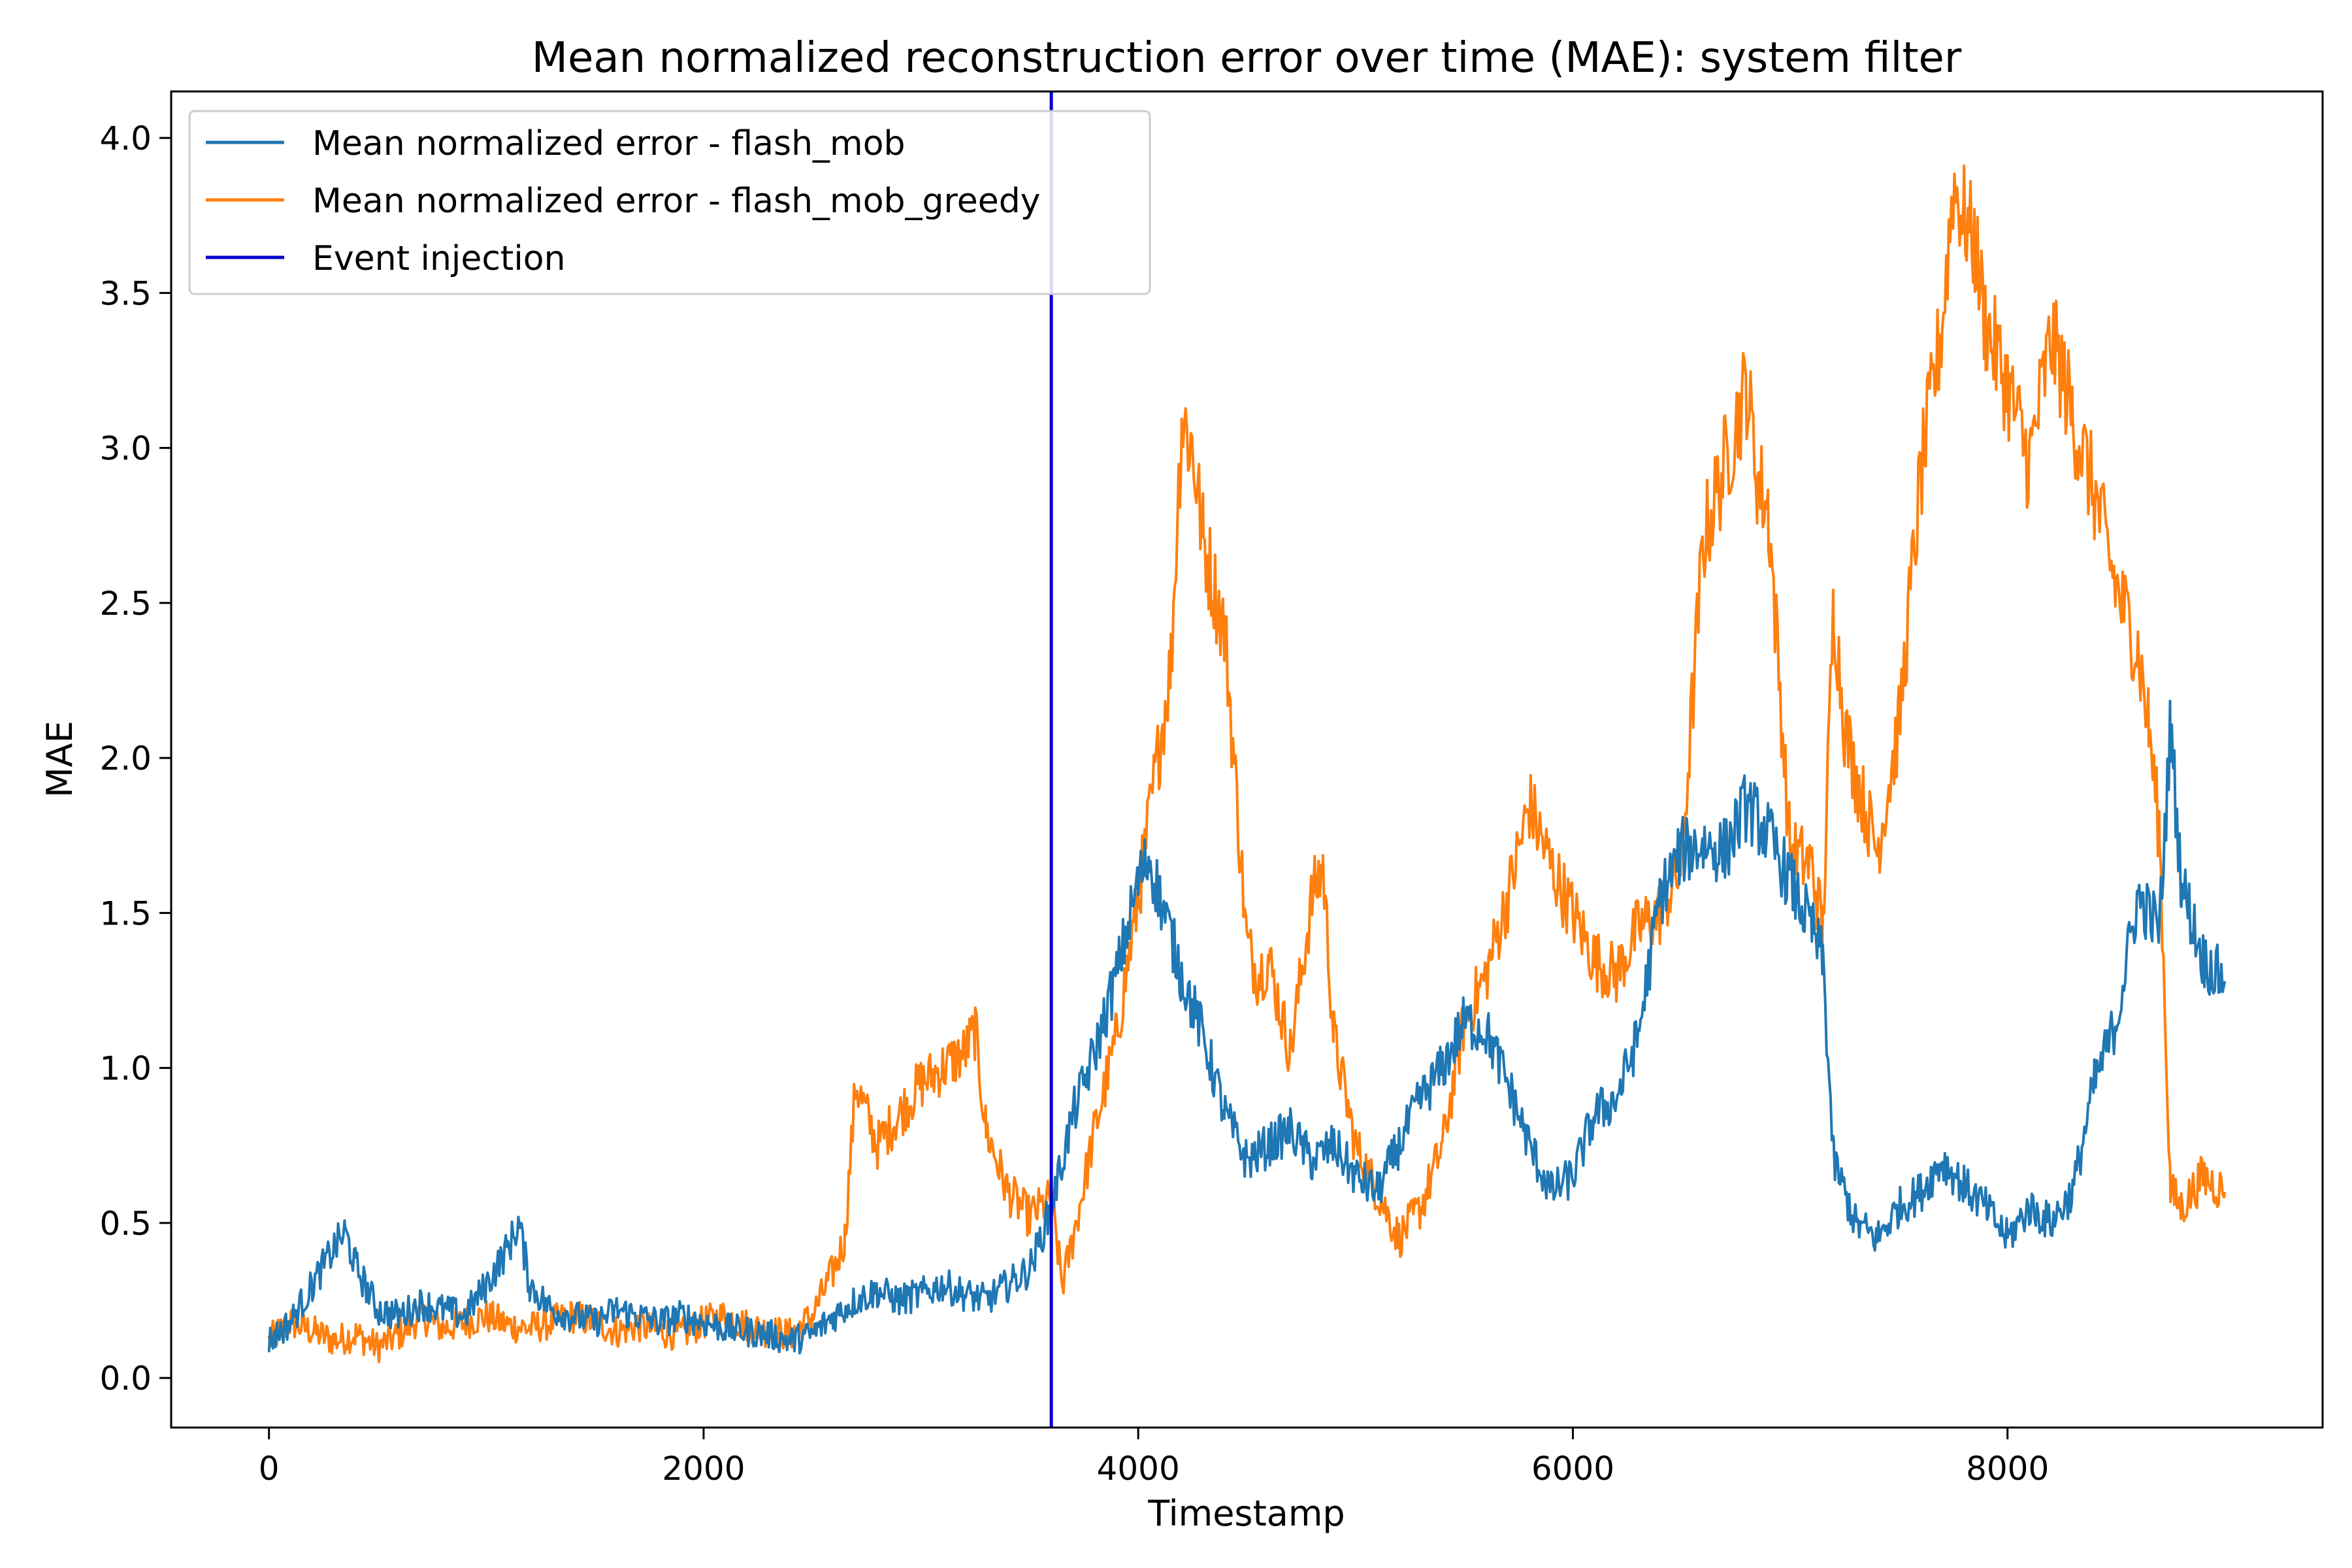 The height and width of the screenshot is (1568, 2352). I want to click on x-tick-label: 2000, so click(703, 1469).